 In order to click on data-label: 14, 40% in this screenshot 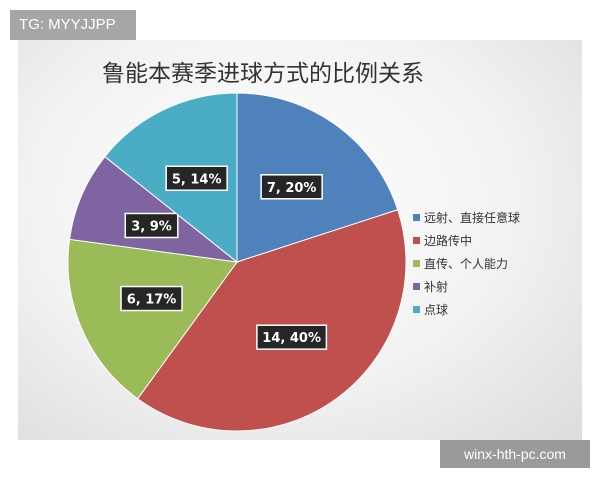, I will do `click(292, 337)`.